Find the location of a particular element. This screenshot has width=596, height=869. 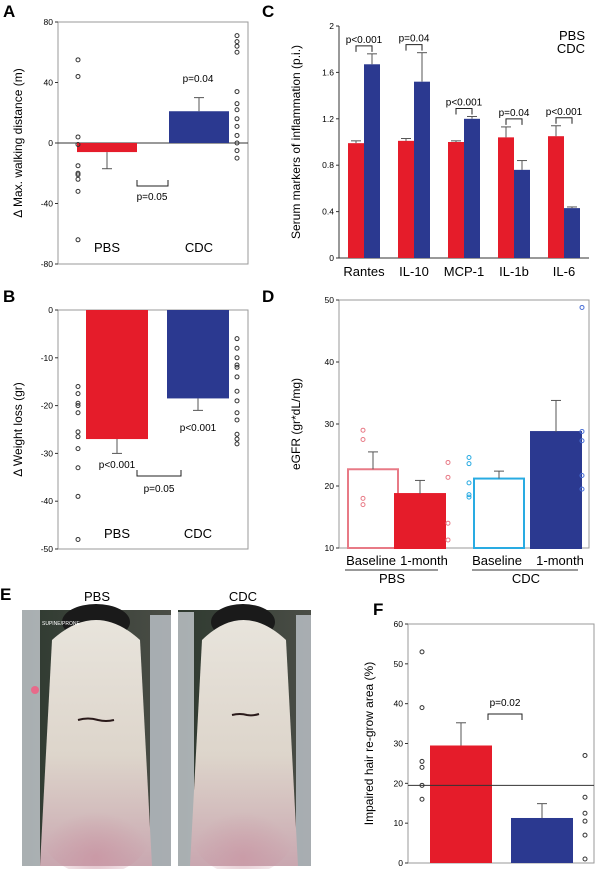

panel-a-bar-pbs is located at coordinates (107, 148).